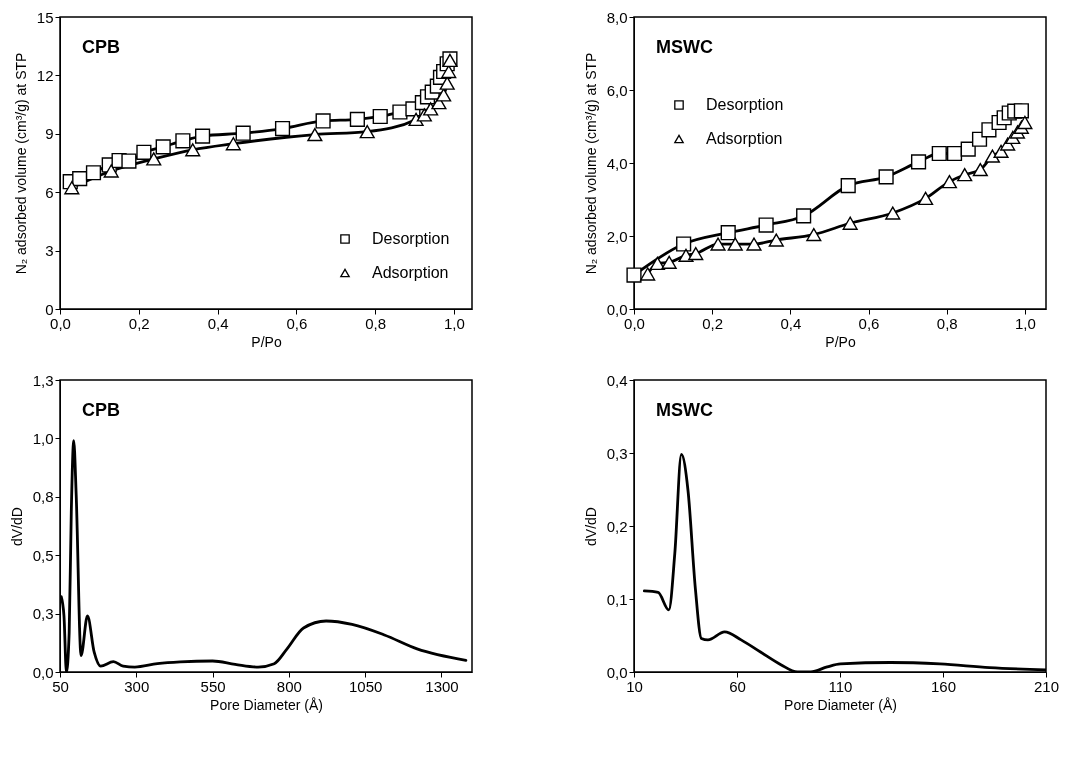 The width and height of the screenshot is (1071, 774). I want to click on x-tick-label: 10, so click(634, 686).